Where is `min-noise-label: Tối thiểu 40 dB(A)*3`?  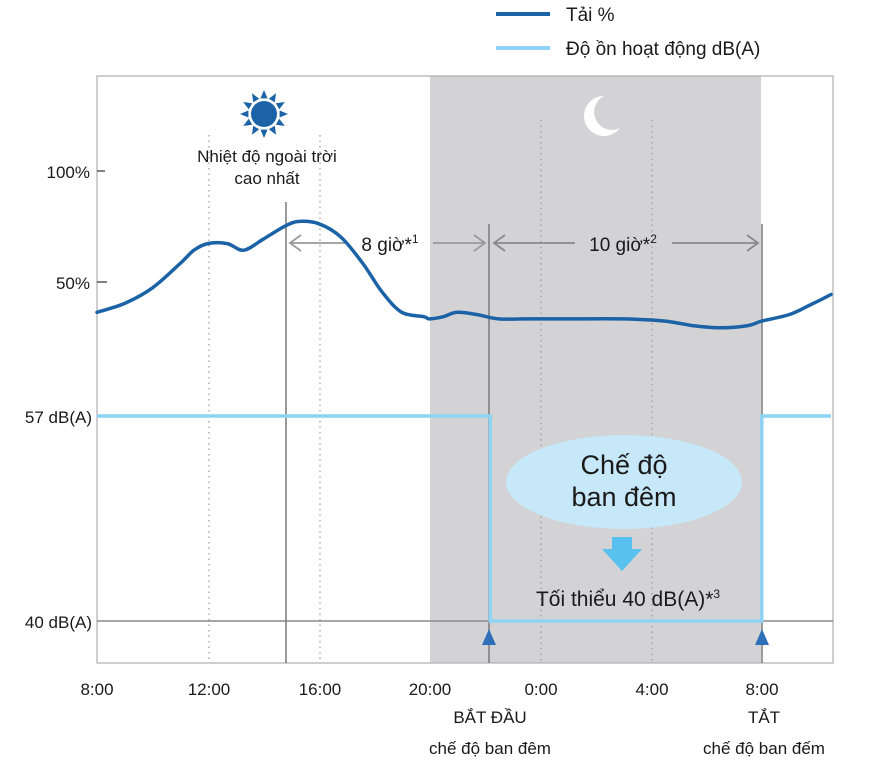
min-noise-label: Tối thiểu 40 dB(A)*3 is located at coordinates (628, 599).